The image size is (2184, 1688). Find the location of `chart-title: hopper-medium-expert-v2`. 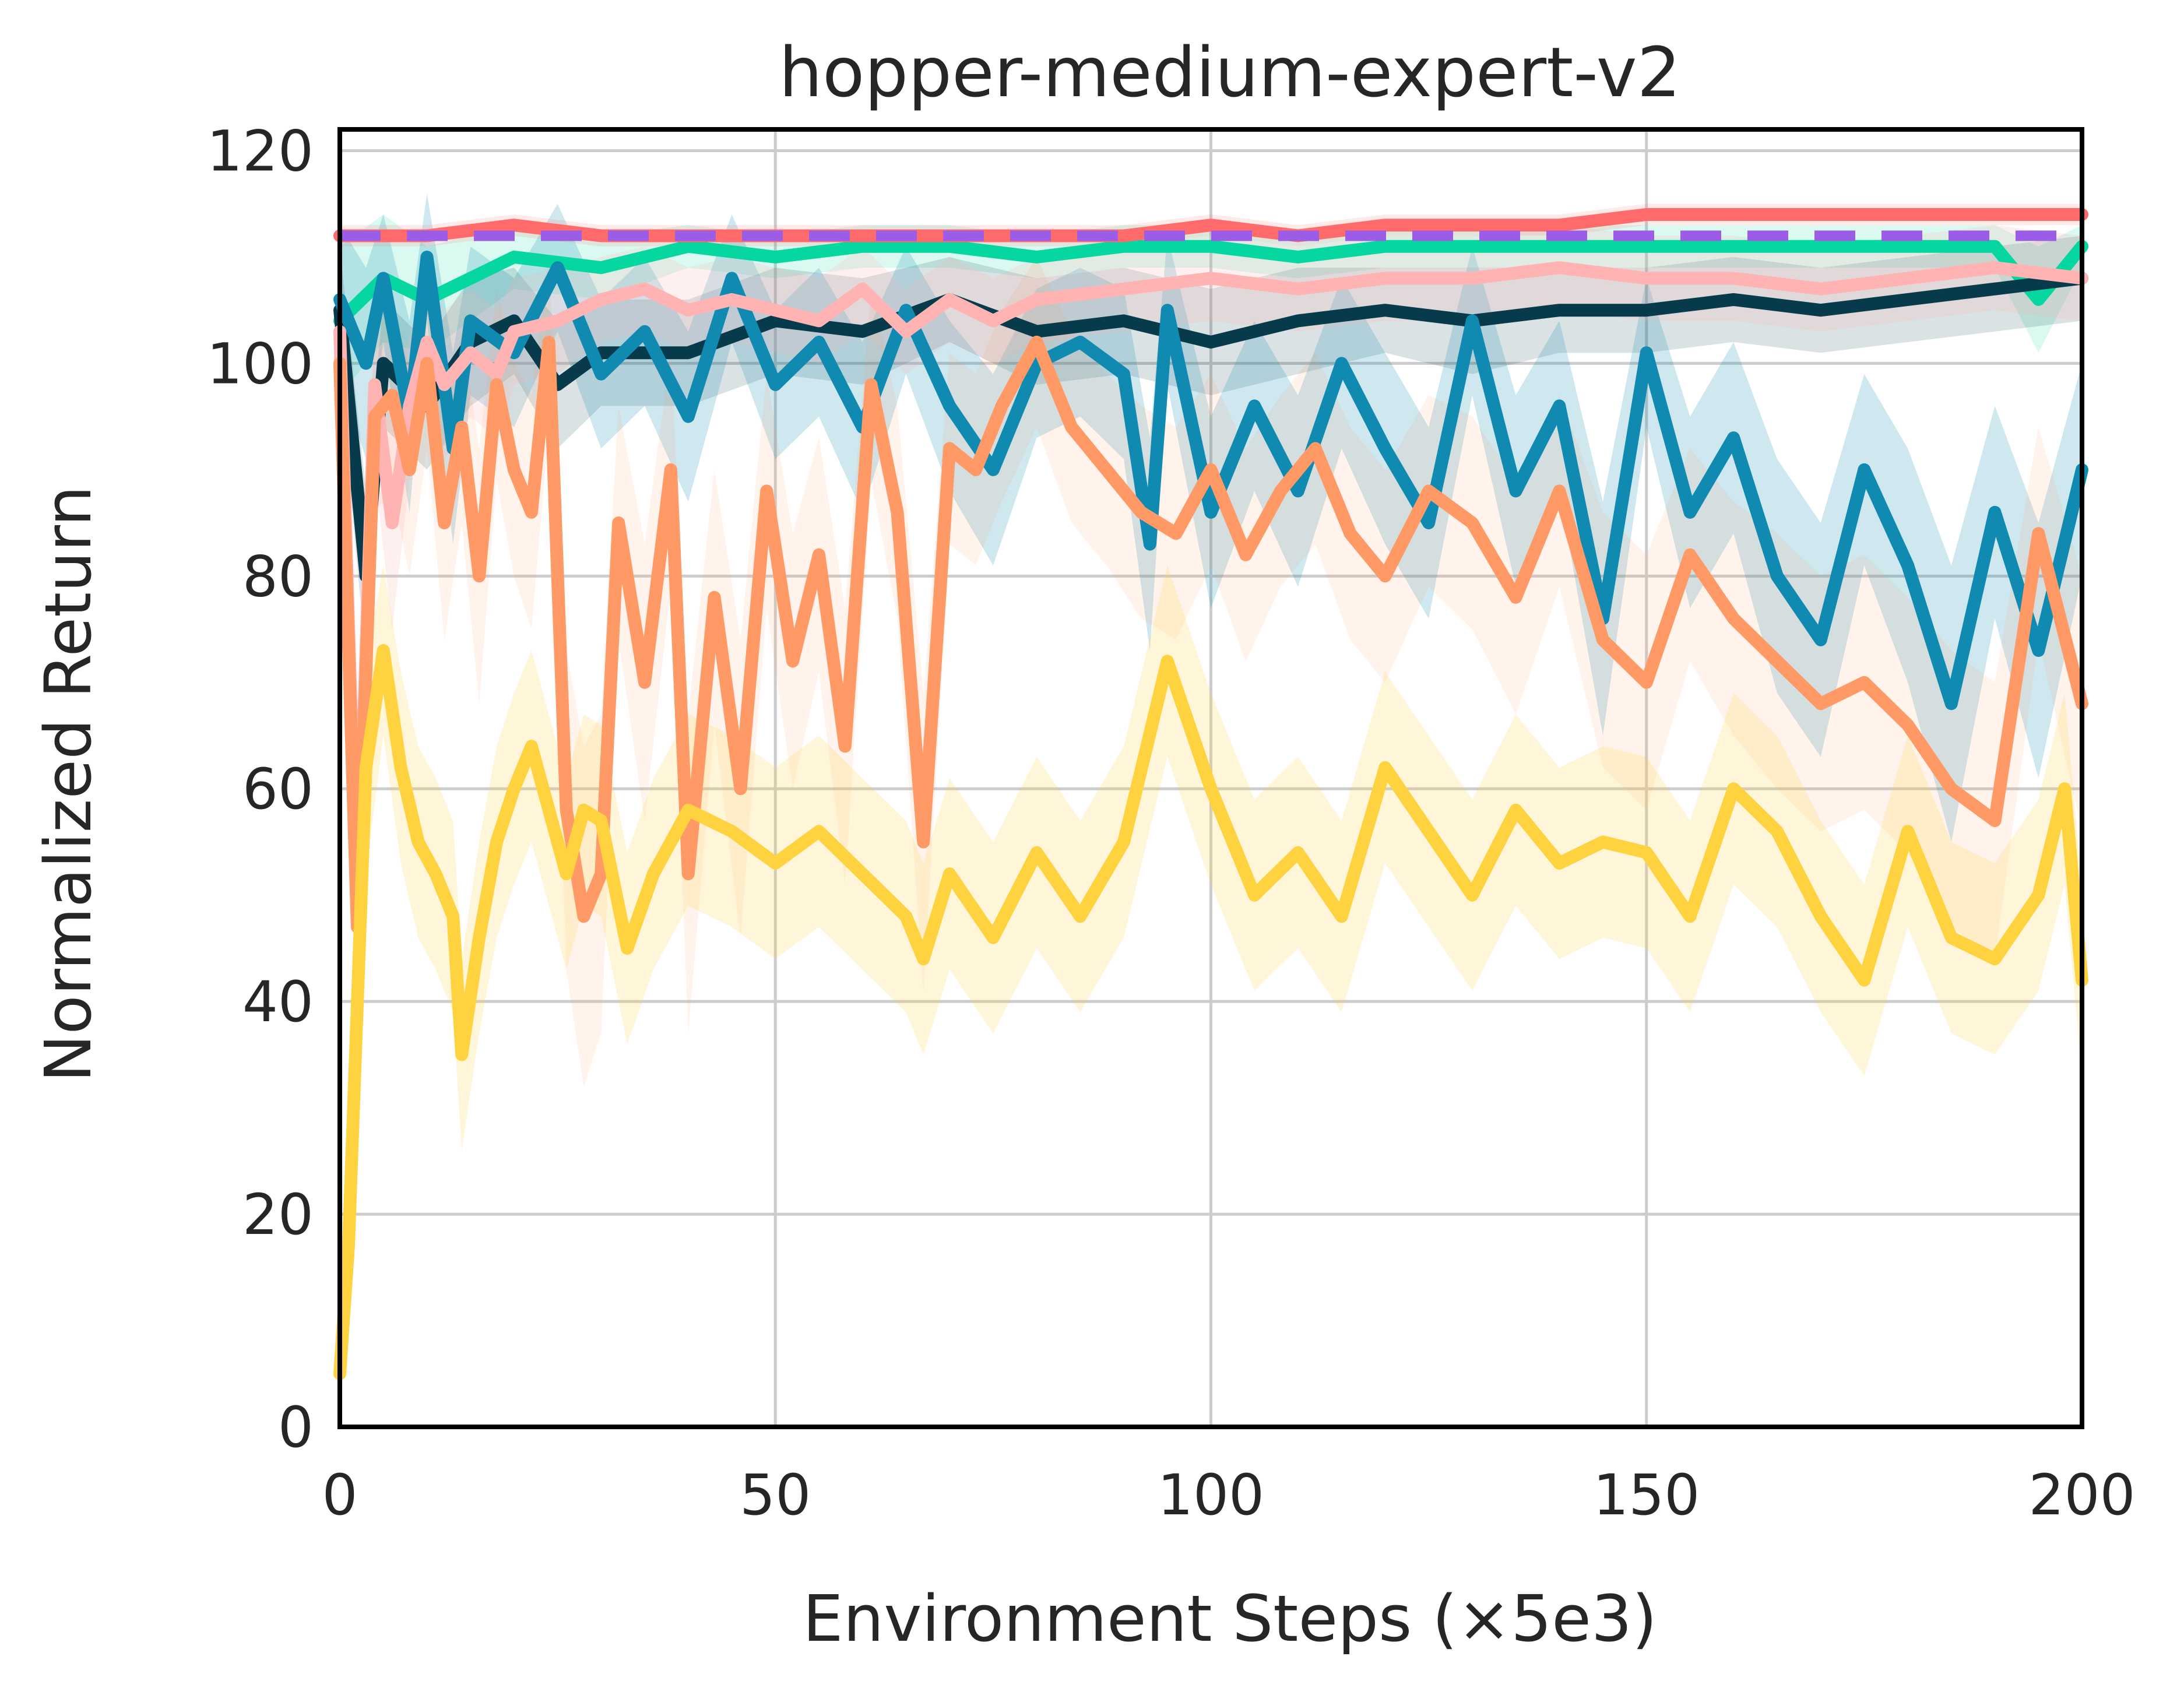

chart-title: hopper-medium-expert-v2 is located at coordinates (1229, 72).